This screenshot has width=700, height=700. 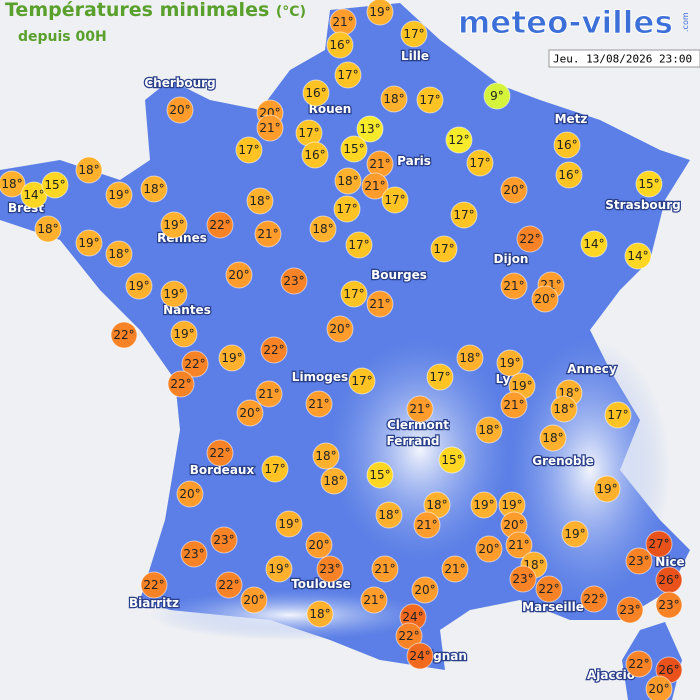 I want to click on title-text: Températures minimales, so click(x=137, y=10).